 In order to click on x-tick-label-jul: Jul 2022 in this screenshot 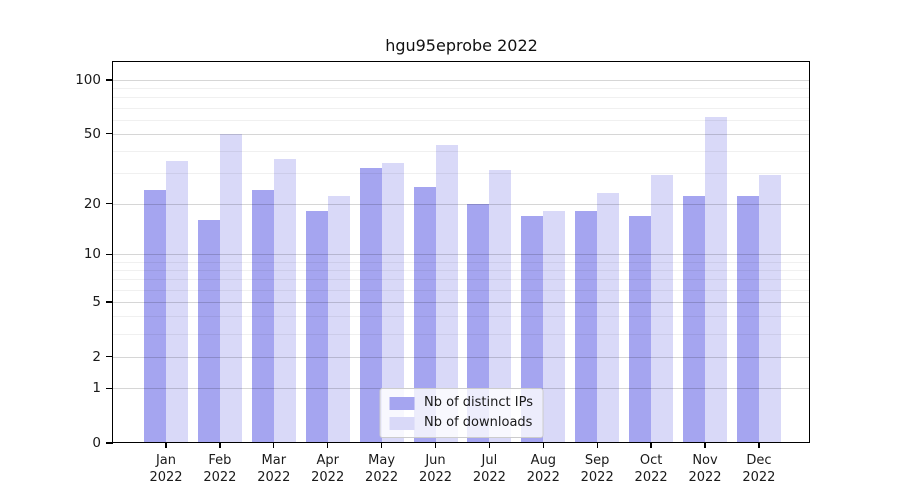, I will do `click(489, 469)`.